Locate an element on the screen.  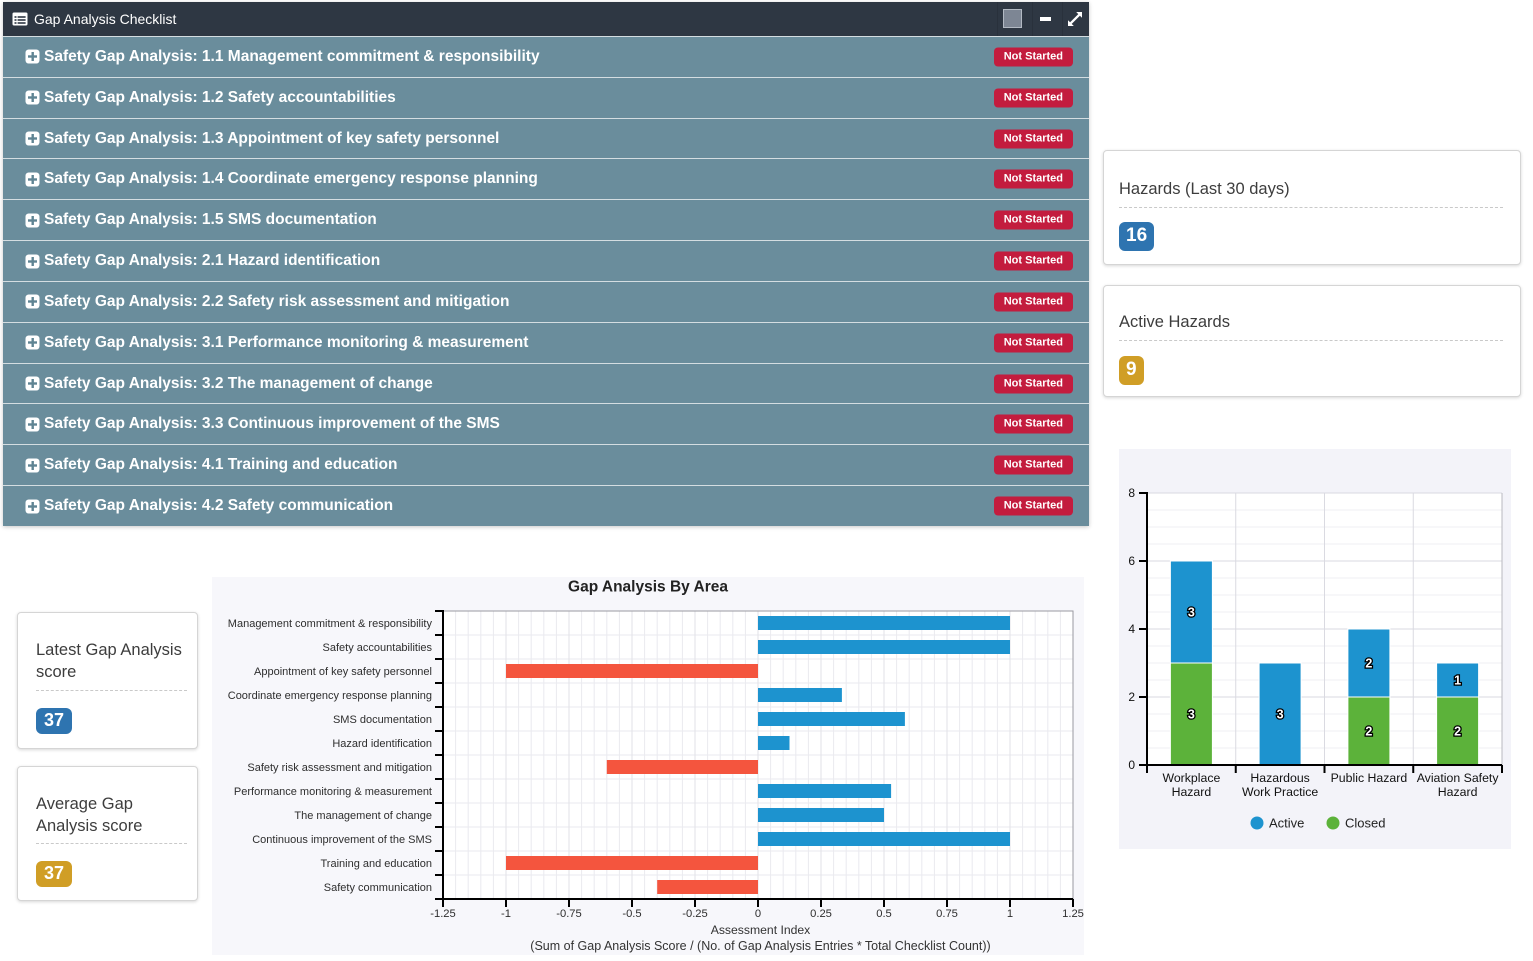
svg-text: Safety accountabilities is located at coordinates (378, 648).